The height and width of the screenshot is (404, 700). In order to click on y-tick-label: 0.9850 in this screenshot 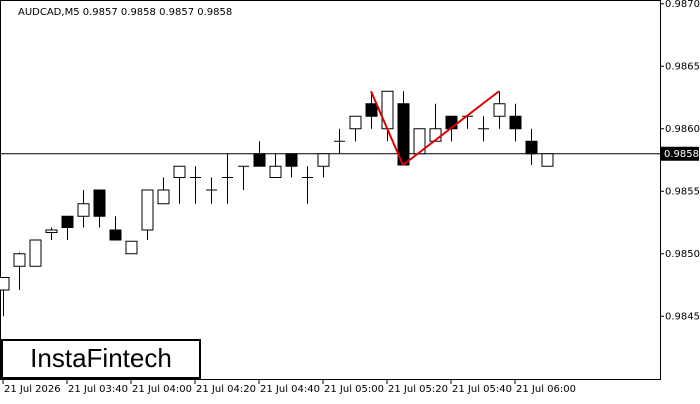, I will do `click(682, 254)`.